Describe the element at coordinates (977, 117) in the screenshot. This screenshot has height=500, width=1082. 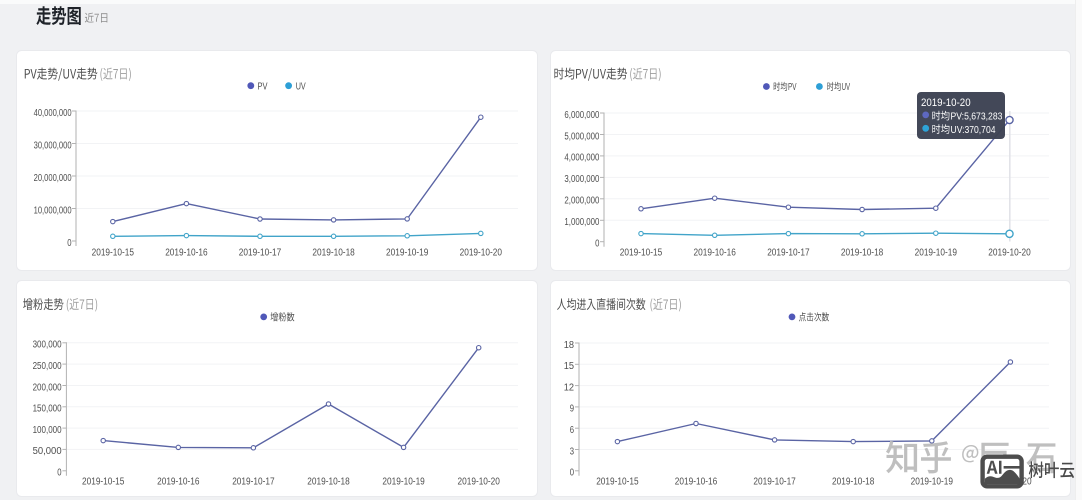
I see `svg-text: PV:5,673,283` at that location.